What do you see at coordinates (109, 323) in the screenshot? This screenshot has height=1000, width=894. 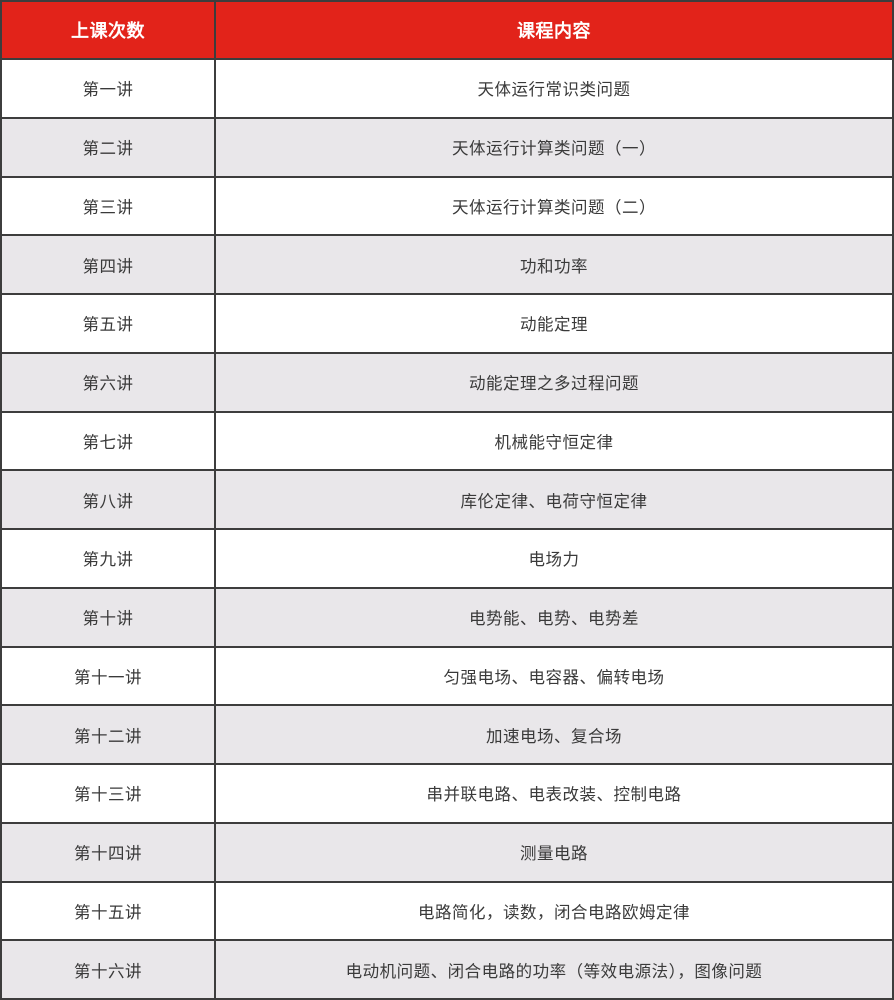 I see `session-cell: 第五讲` at bounding box center [109, 323].